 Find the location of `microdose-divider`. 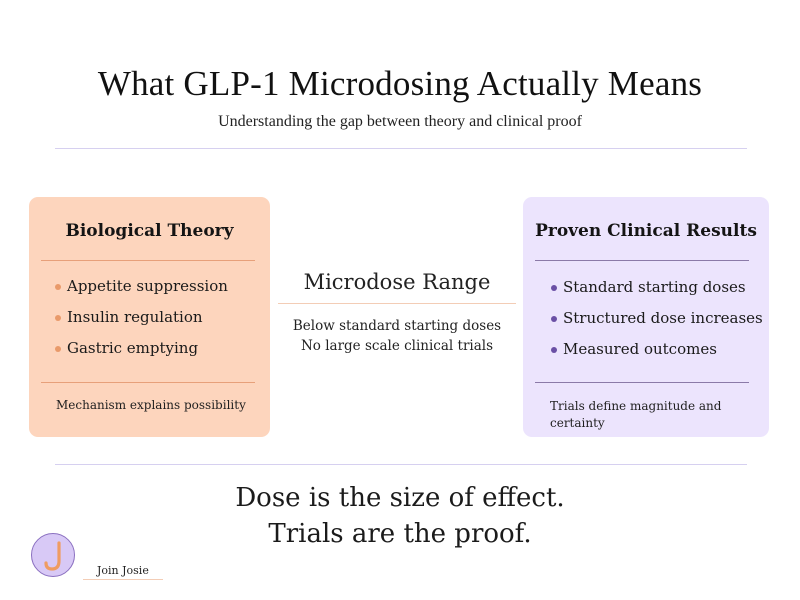

microdose-divider is located at coordinates (397, 303).